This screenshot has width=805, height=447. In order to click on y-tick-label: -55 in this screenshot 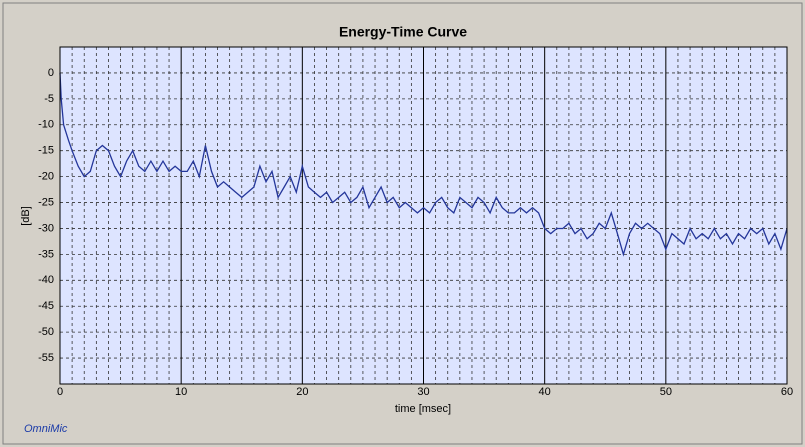, I will do `click(46, 358)`.